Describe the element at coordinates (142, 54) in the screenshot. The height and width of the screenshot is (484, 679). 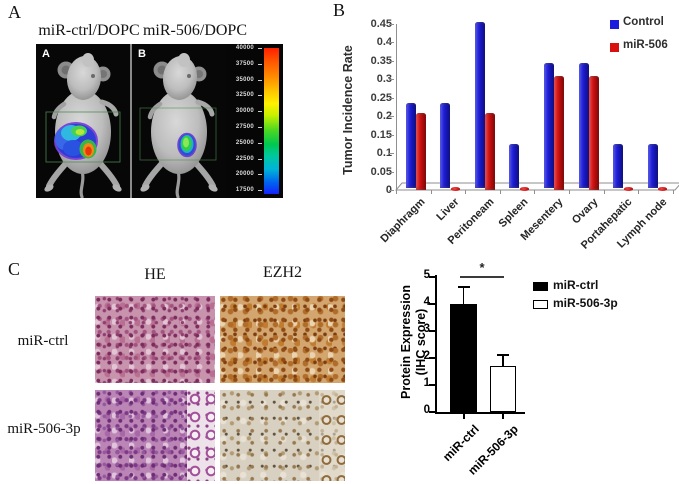
I see `photo-letter-b: B` at that location.